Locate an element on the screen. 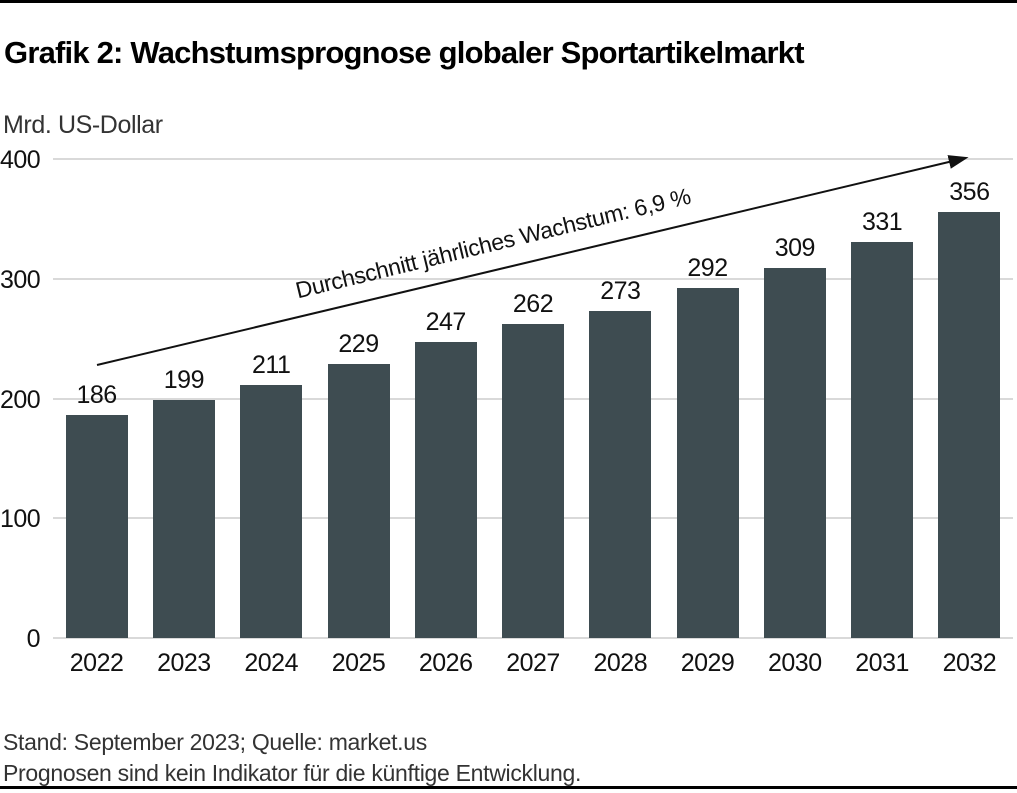 This screenshot has height=793, width=1017. x-tick-label: 2022 is located at coordinates (96, 663).